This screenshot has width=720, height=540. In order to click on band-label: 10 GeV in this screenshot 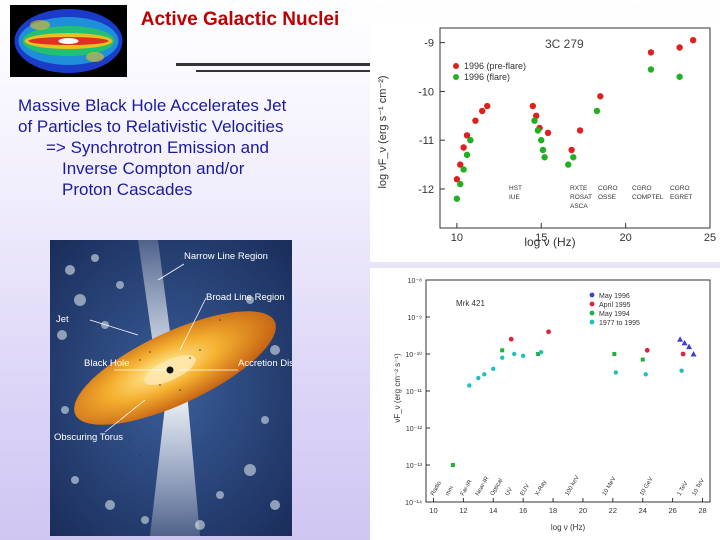, I will do `click(646, 486)`.